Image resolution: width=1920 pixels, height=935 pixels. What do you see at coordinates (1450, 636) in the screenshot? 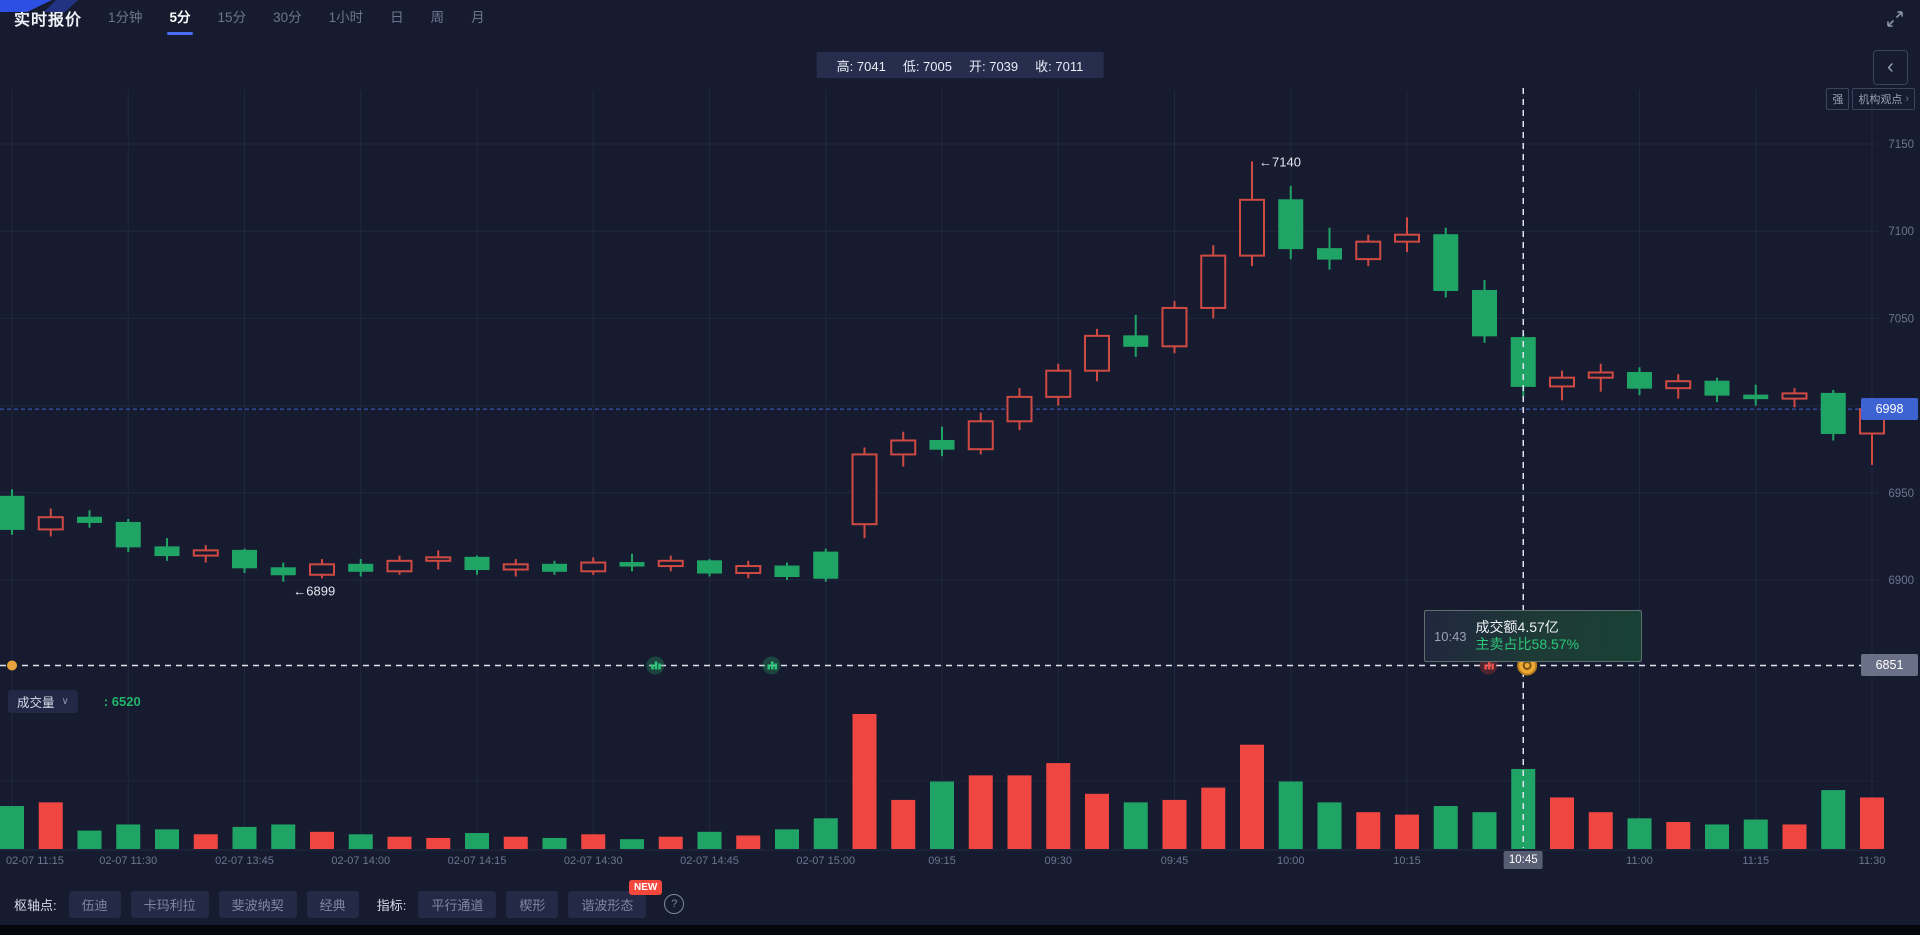
I see `tooltip-time: 10:43` at bounding box center [1450, 636].